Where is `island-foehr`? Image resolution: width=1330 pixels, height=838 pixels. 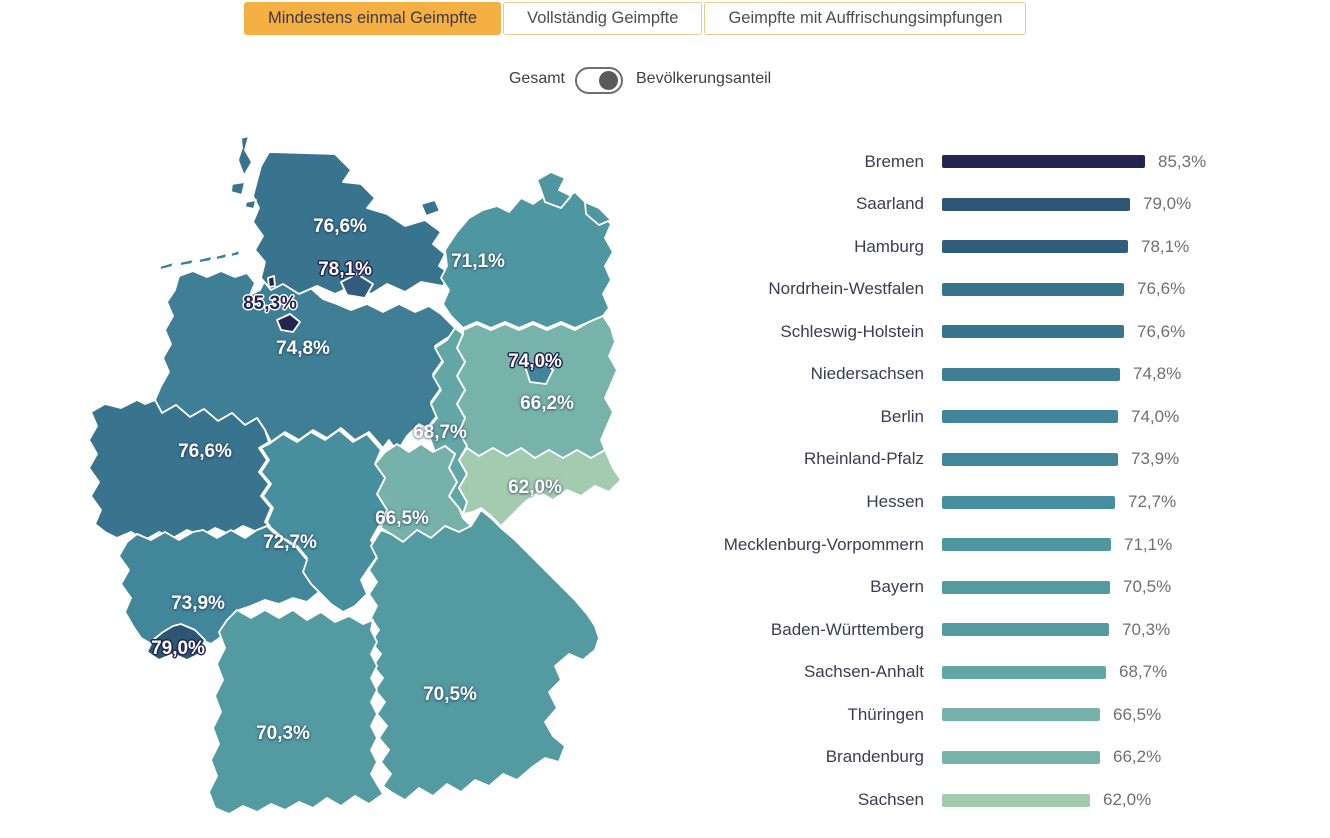 island-foehr is located at coordinates (238, 188).